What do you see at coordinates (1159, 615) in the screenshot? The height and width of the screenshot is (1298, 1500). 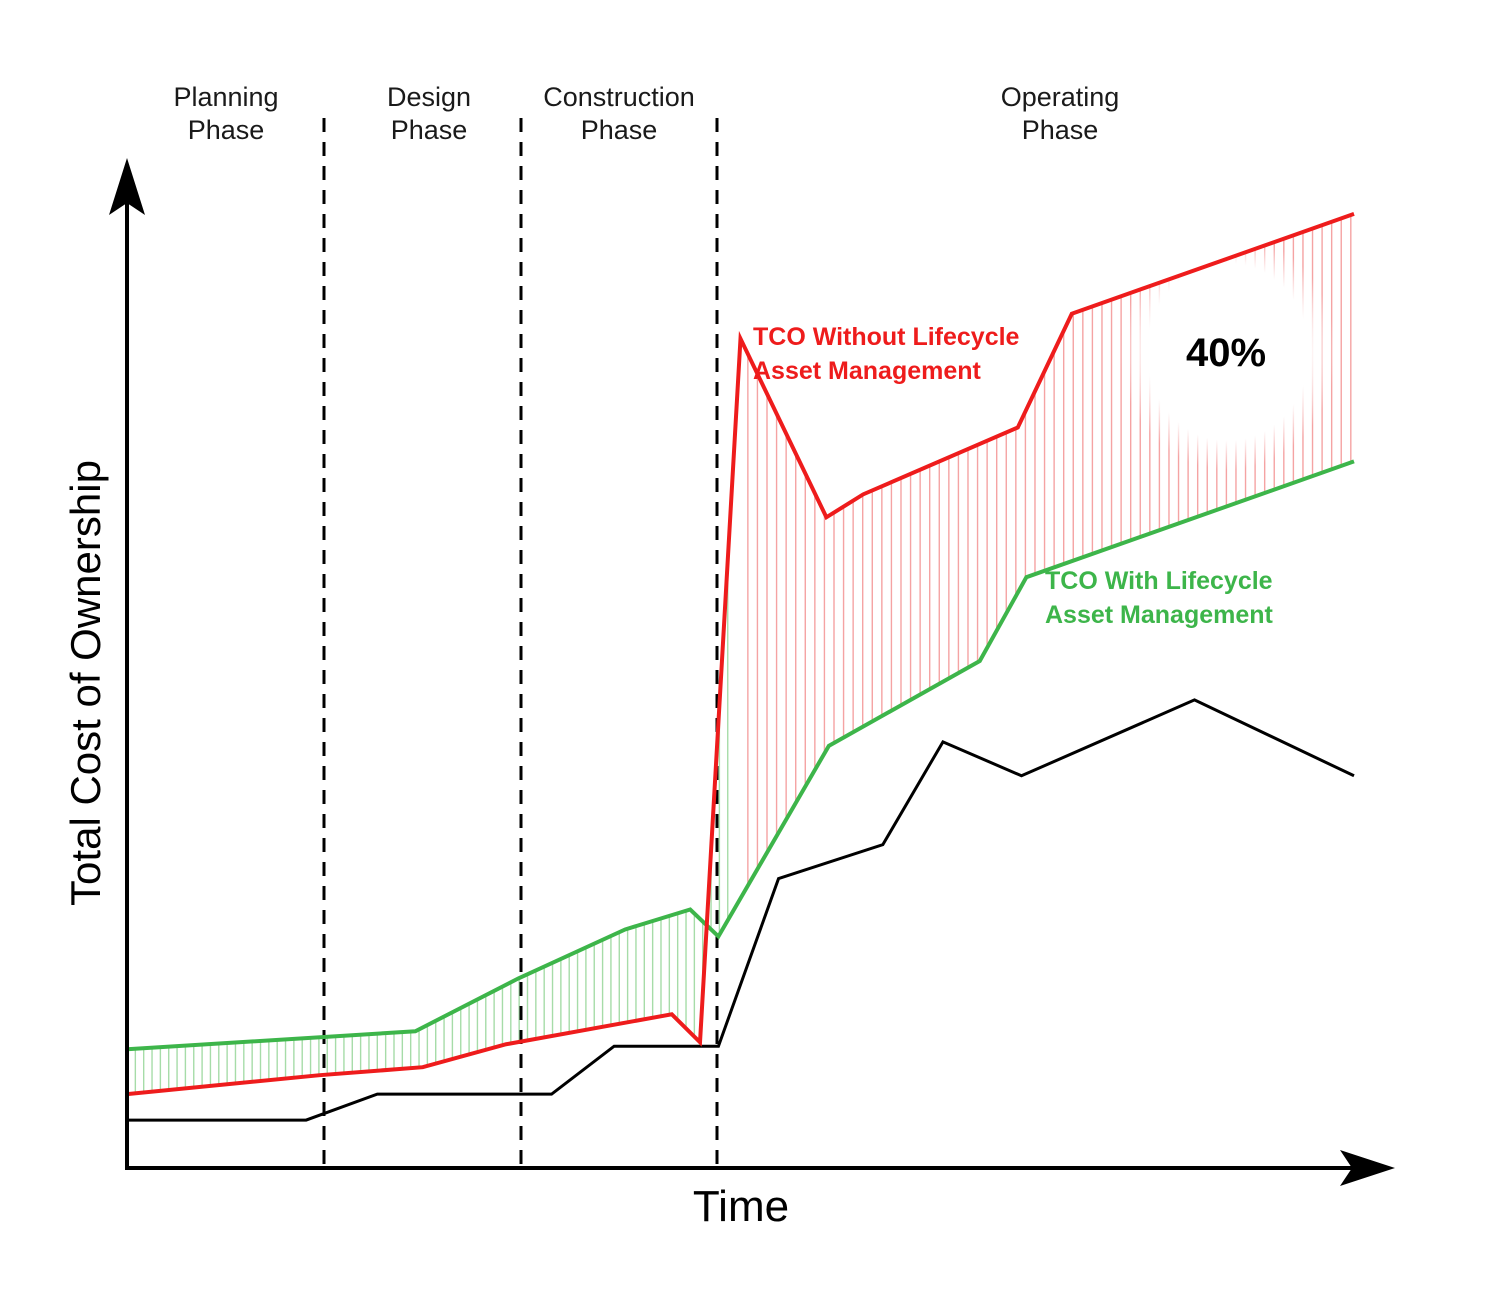 I see `label-with-lam-line2: Asset Management` at bounding box center [1159, 615].